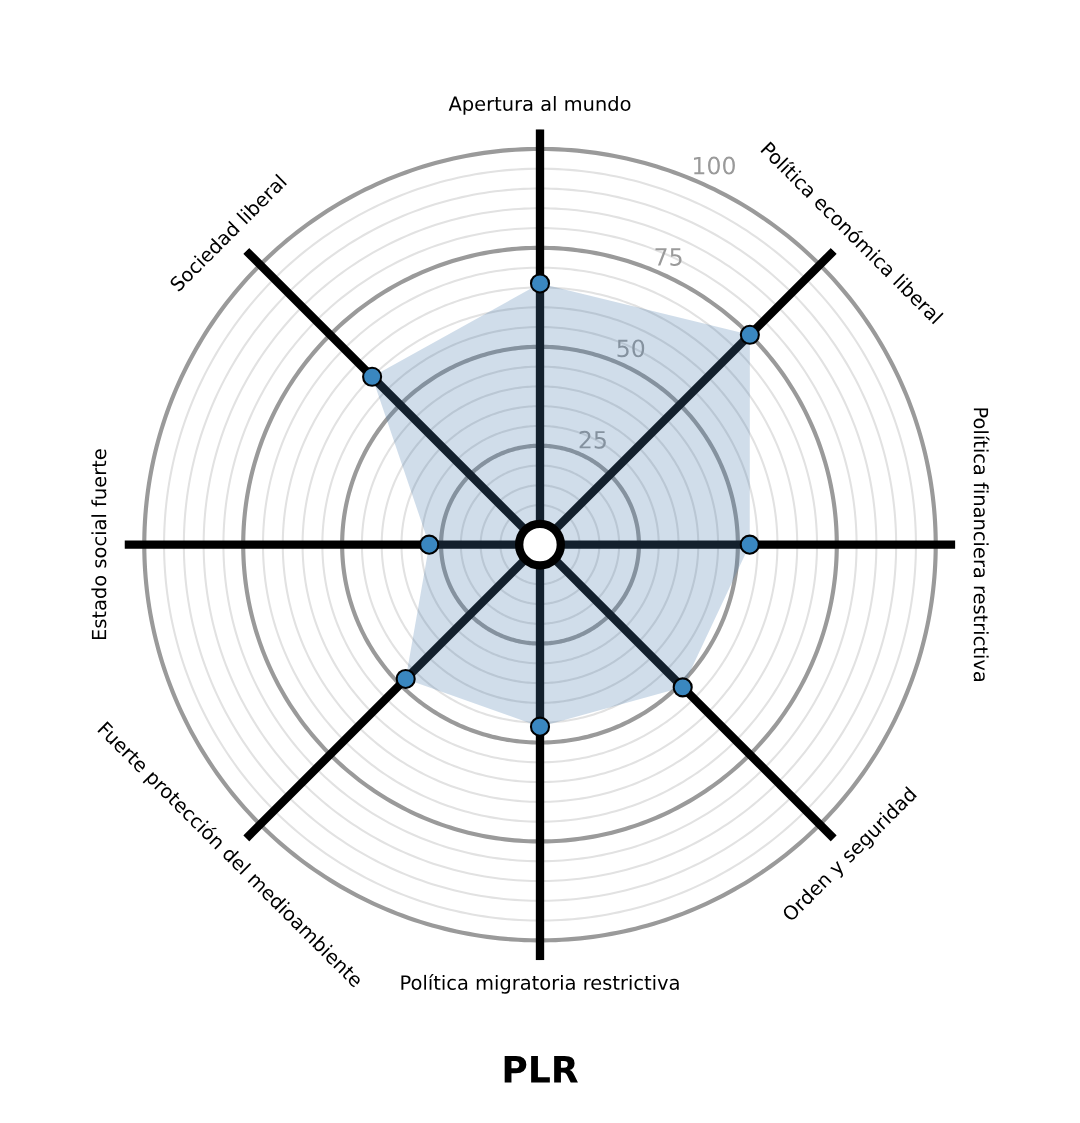 This screenshot has width=1080, height=1123. What do you see at coordinates (668, 257) in the screenshot?
I see `y-tick-label: 75` at bounding box center [668, 257].